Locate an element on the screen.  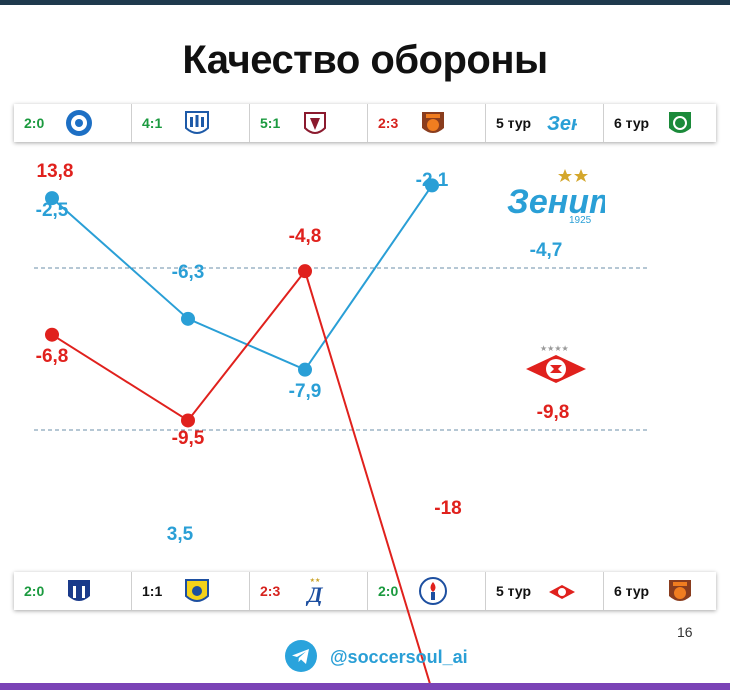
bottom-fixtures-strip: 2:0 1:1 2:3 ★★ Д 2:0 5 тур 6 тур is located at coordinates (365, 591).